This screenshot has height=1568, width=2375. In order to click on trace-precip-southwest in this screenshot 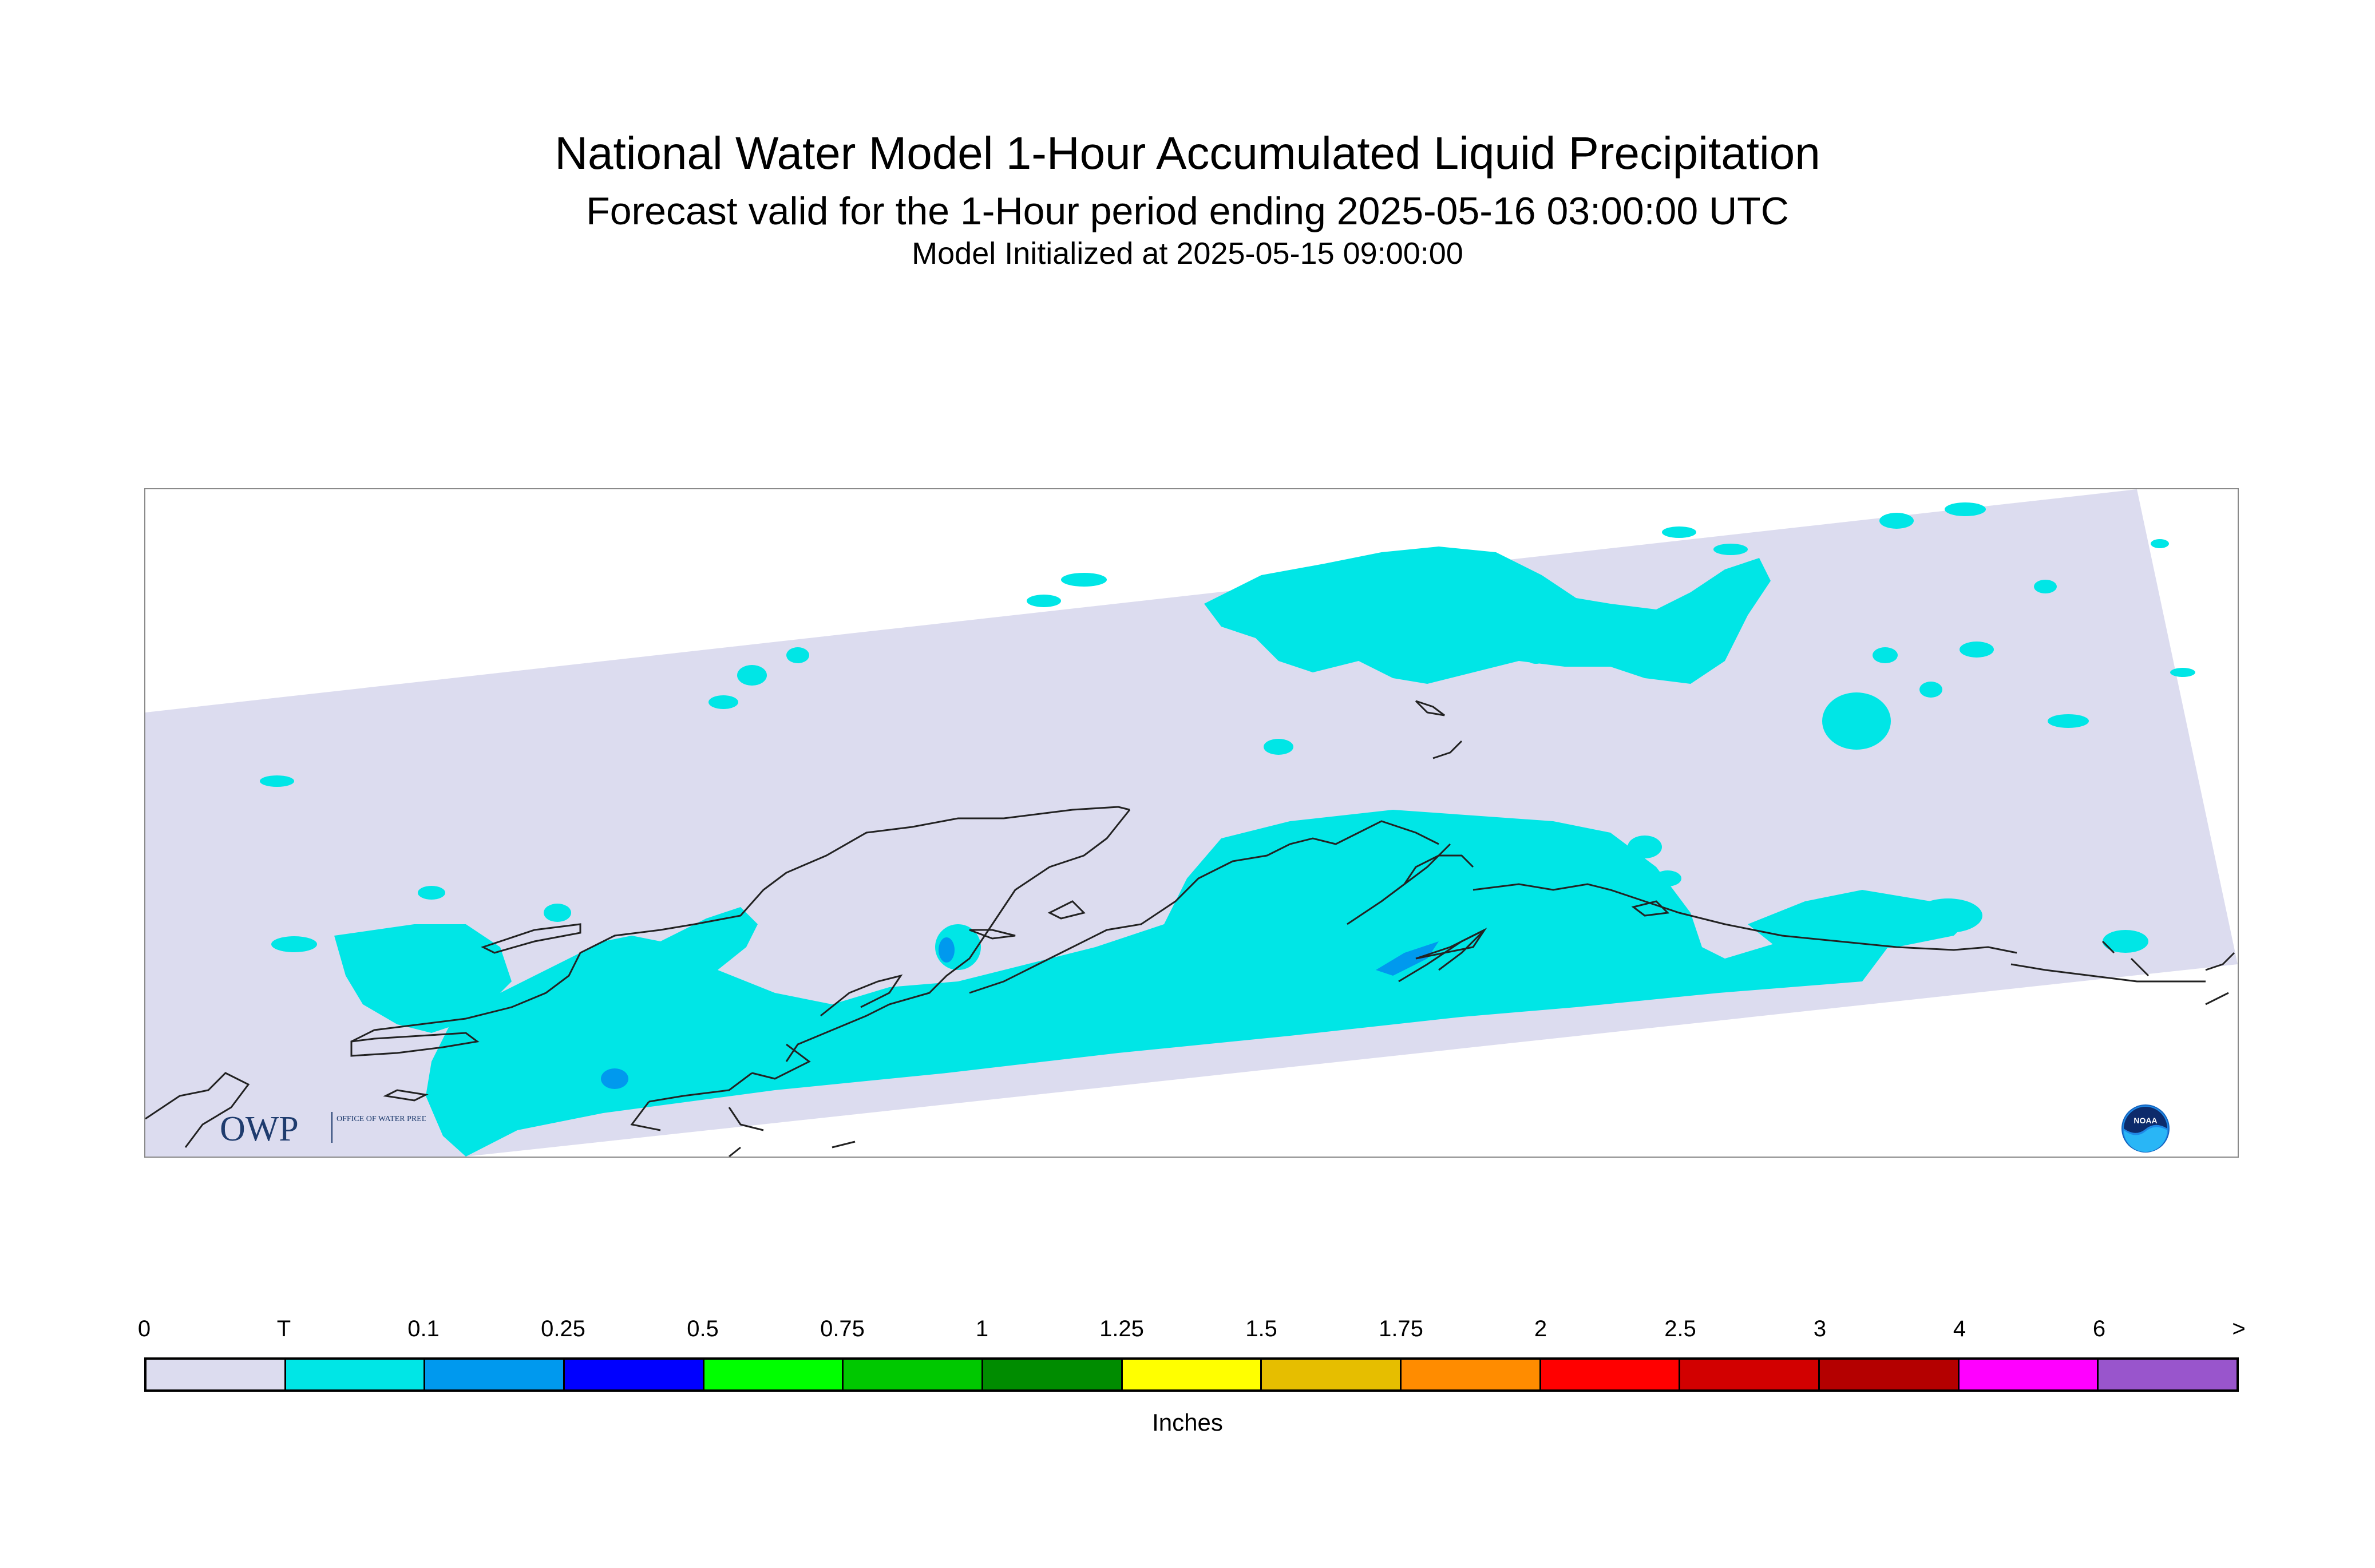, I will do `click(423, 978)`.